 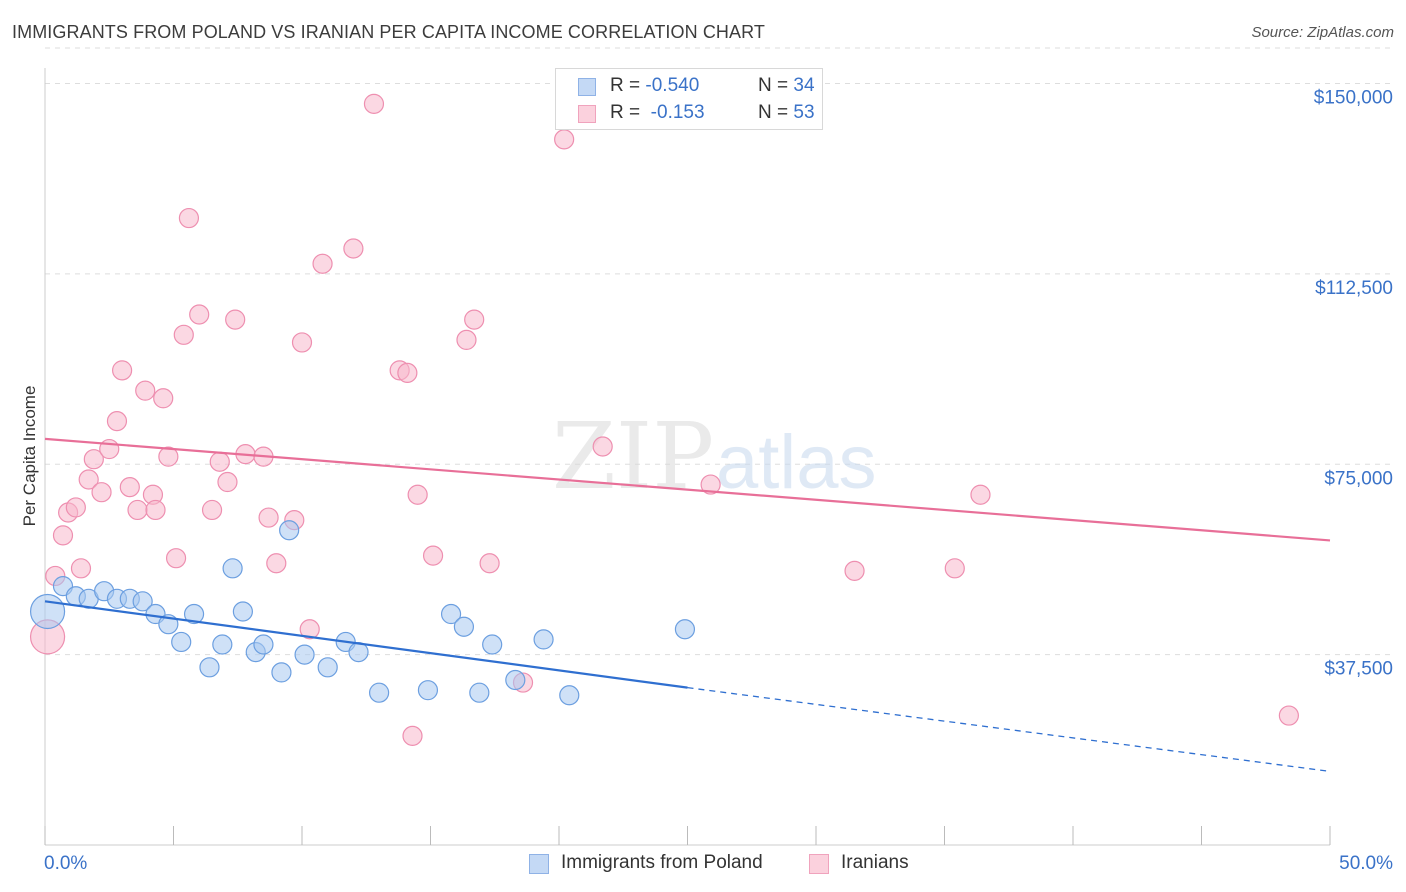 I want to click on legend-label-poland: Immigrants from Poland, so click(x=662, y=862).